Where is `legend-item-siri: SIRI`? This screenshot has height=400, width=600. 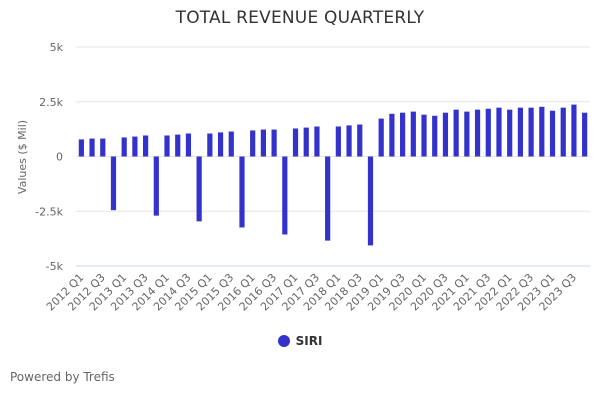 legend-item-siri: SIRI is located at coordinates (300, 341).